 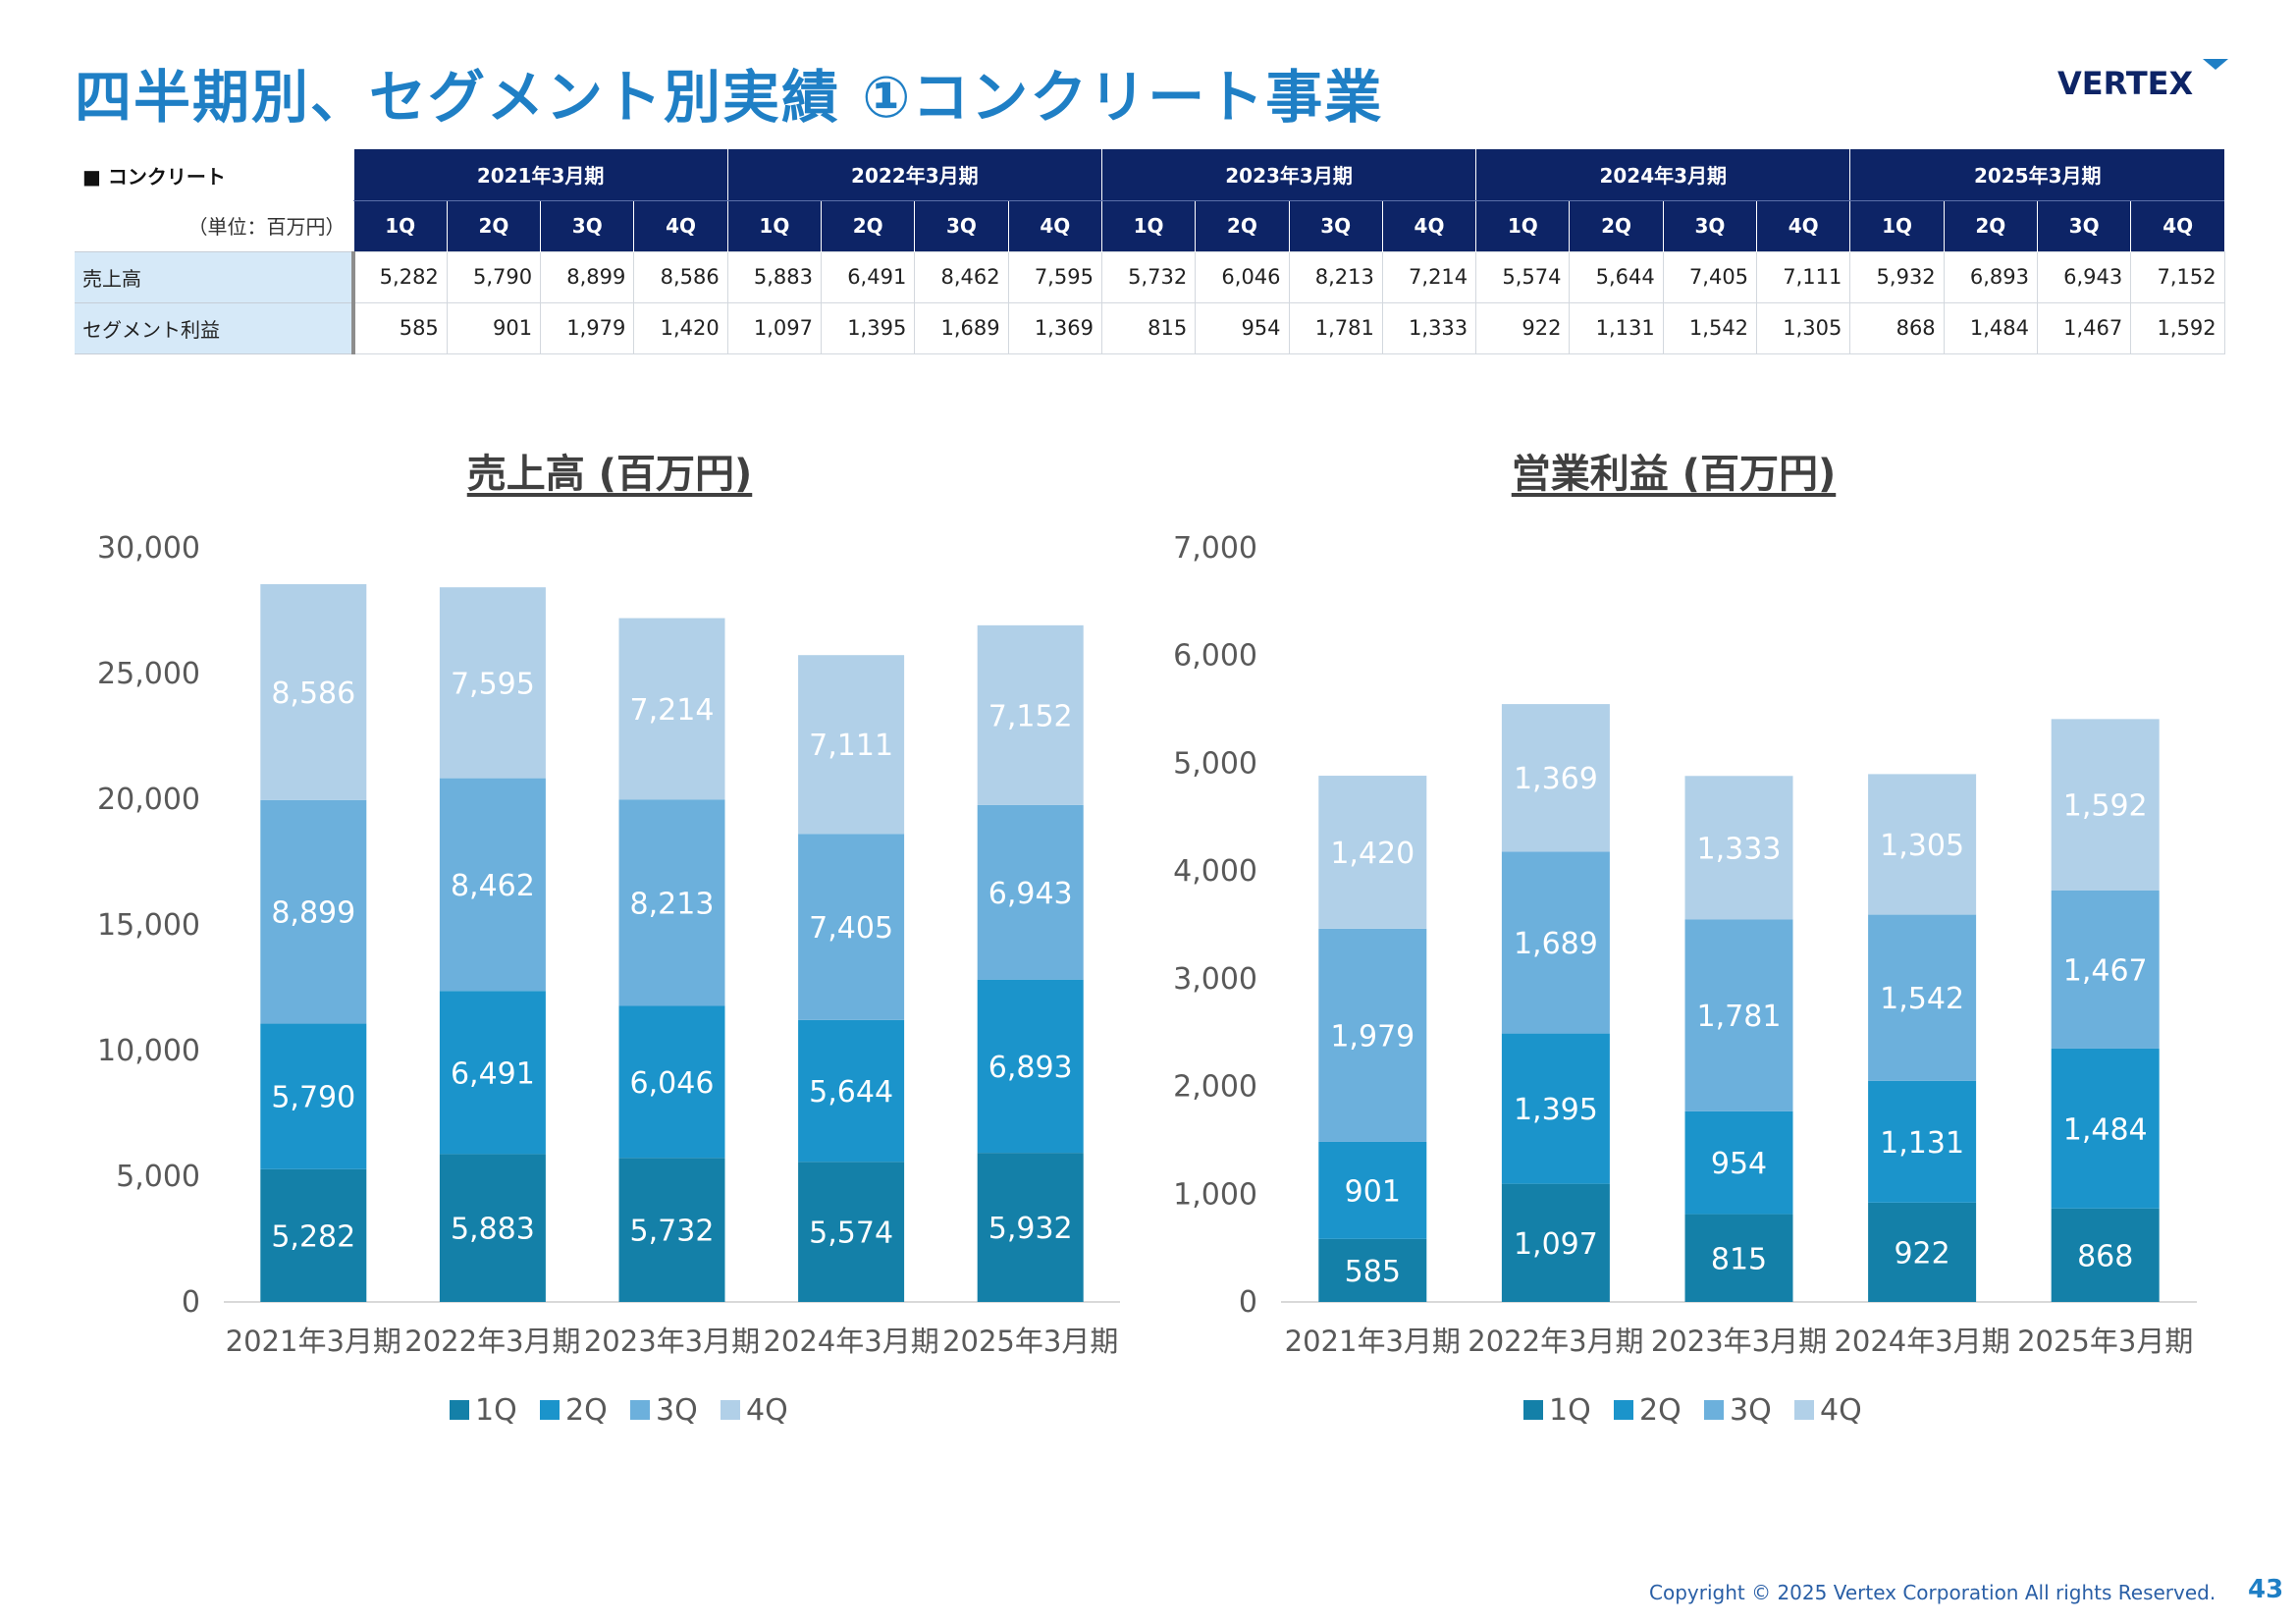 What do you see at coordinates (313, 1341) in the screenshot?
I see `x-tick-label: 2021年3月期` at bounding box center [313, 1341].